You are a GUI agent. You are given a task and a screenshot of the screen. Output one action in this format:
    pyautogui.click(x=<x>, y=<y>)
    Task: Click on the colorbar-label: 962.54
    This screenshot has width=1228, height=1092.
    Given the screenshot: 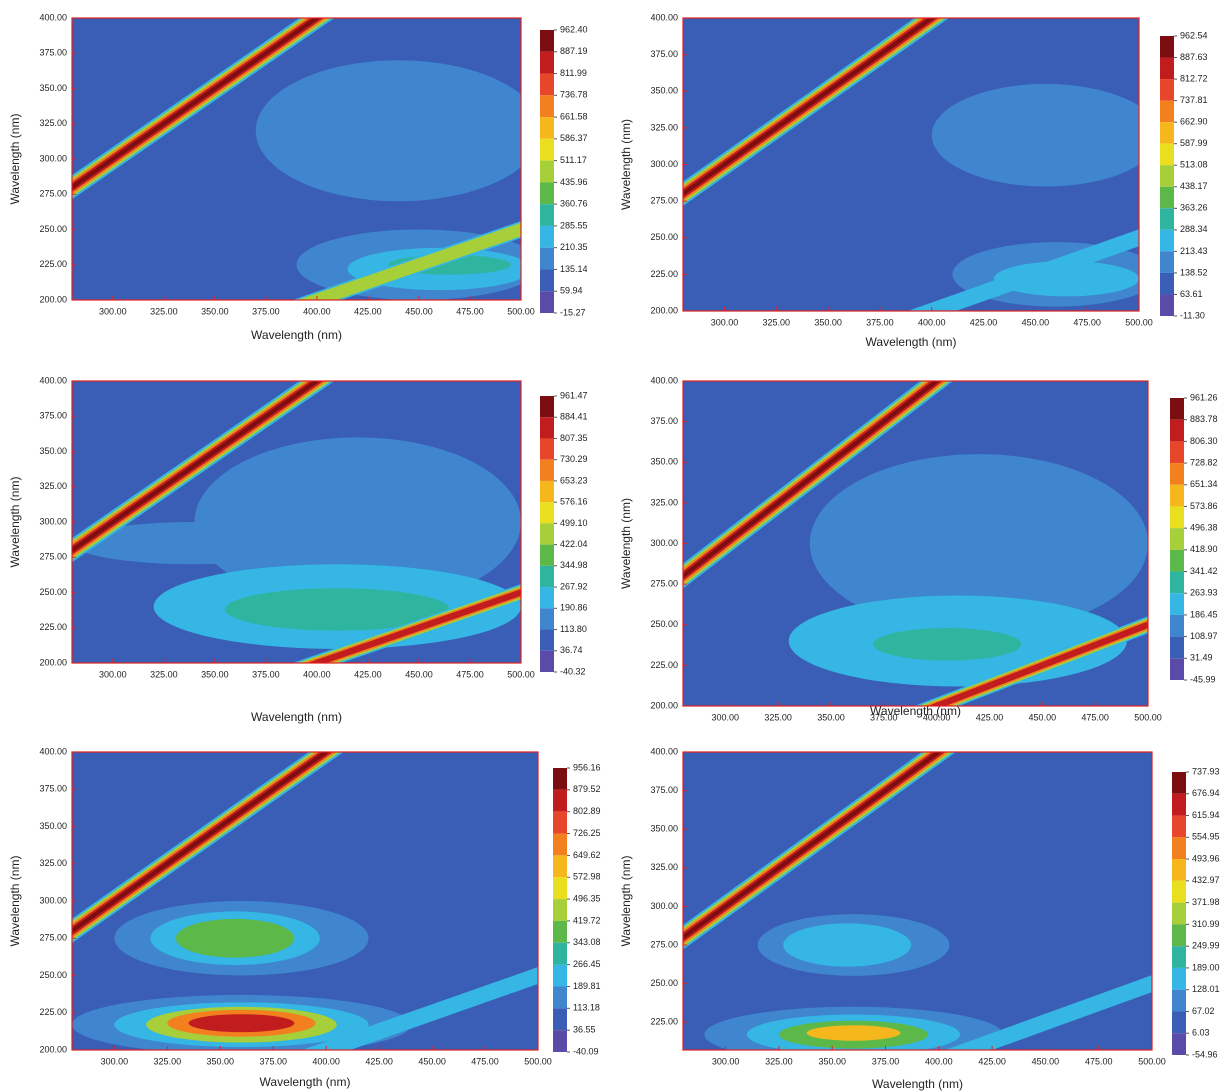 What is the action you would take?
    pyautogui.click(x=1194, y=35)
    